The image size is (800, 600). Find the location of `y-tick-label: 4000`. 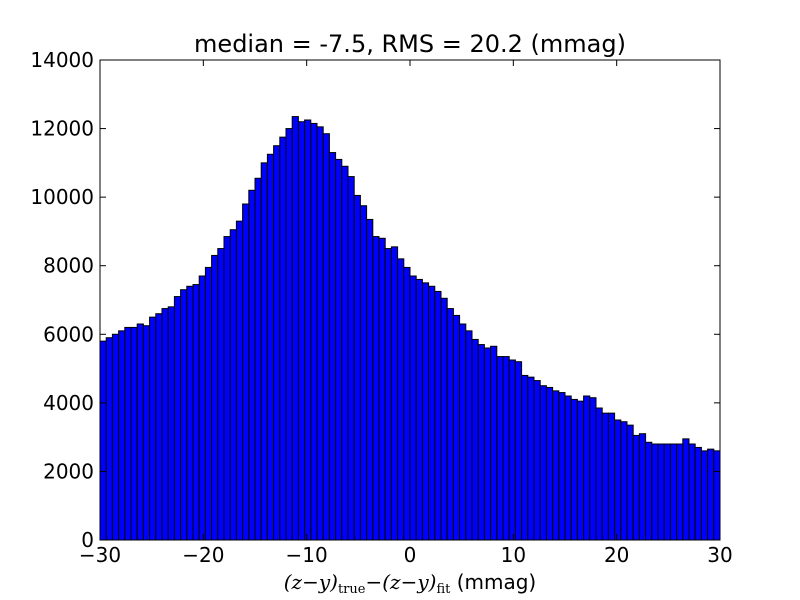

y-tick-label: 4000 is located at coordinates (68, 403).